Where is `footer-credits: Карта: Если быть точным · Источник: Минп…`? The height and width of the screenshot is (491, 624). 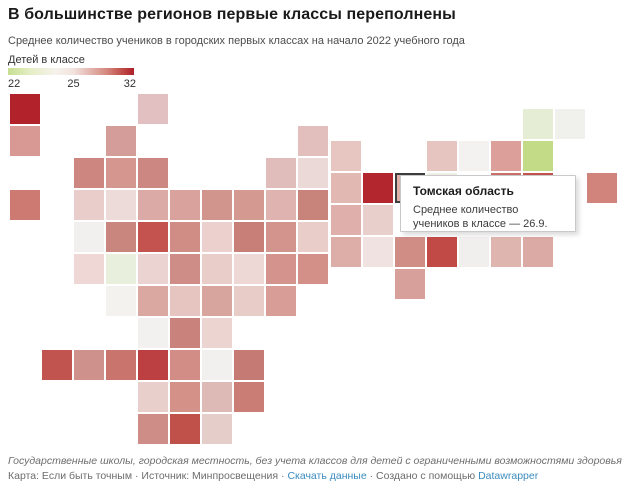
footer-credits: Карта: Если быть точным · Источник: Минп… is located at coordinates (273, 476).